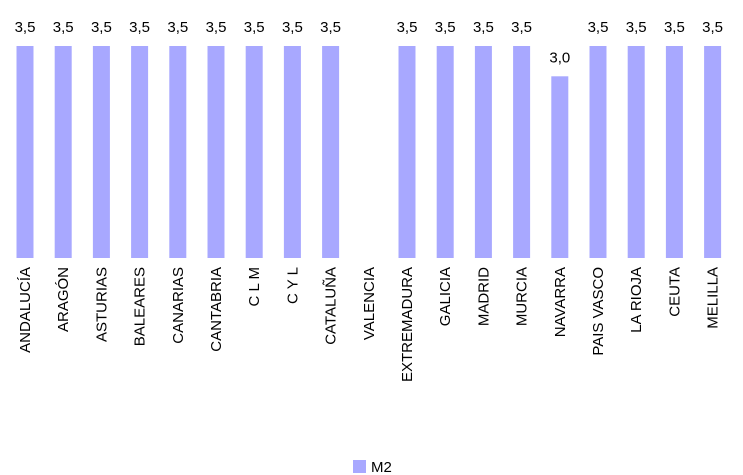 The width and height of the screenshot is (743, 475). I want to click on bar-navarra, so click(560, 167).